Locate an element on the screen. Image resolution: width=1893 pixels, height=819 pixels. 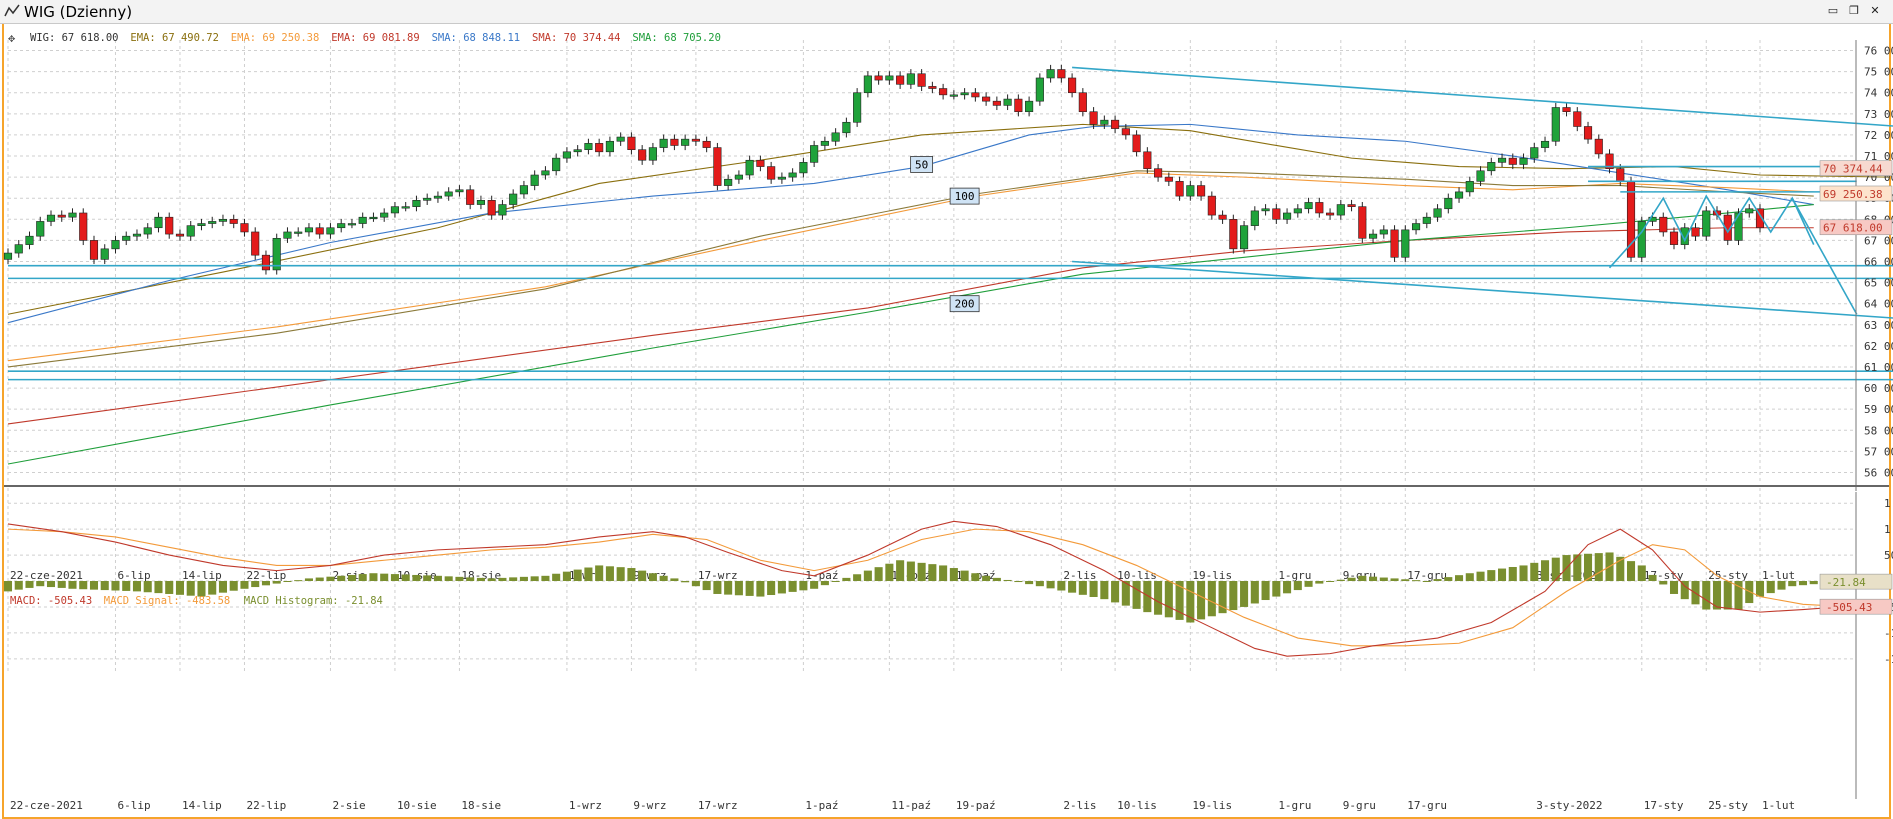
y-tick-label: 58 000 is located at coordinates (1878, 430).